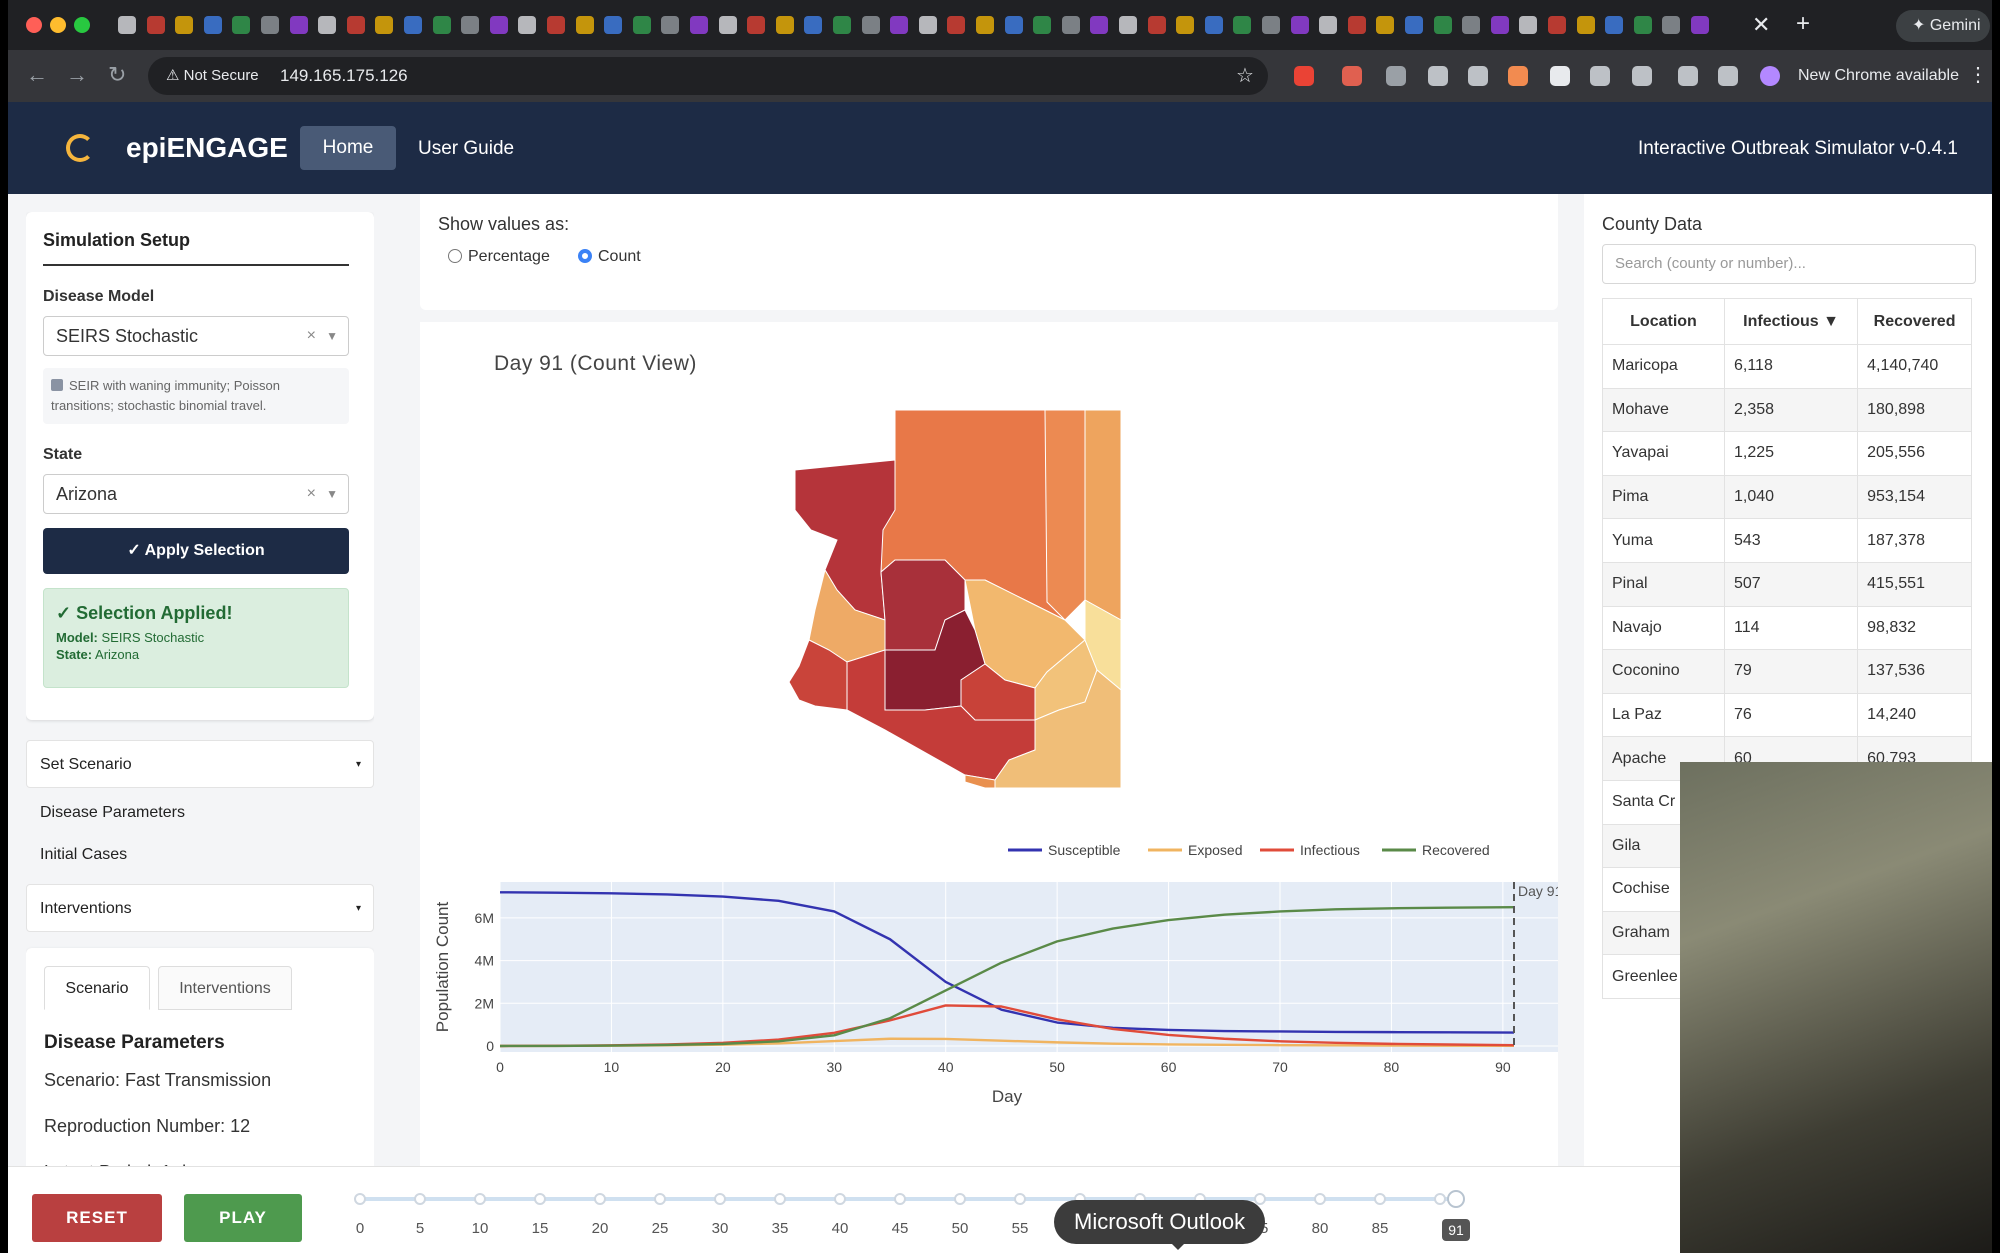 This screenshot has height=1253, width=2000. Describe the element at coordinates (97, 1218) in the screenshot. I see `reset-button: RESET` at that location.